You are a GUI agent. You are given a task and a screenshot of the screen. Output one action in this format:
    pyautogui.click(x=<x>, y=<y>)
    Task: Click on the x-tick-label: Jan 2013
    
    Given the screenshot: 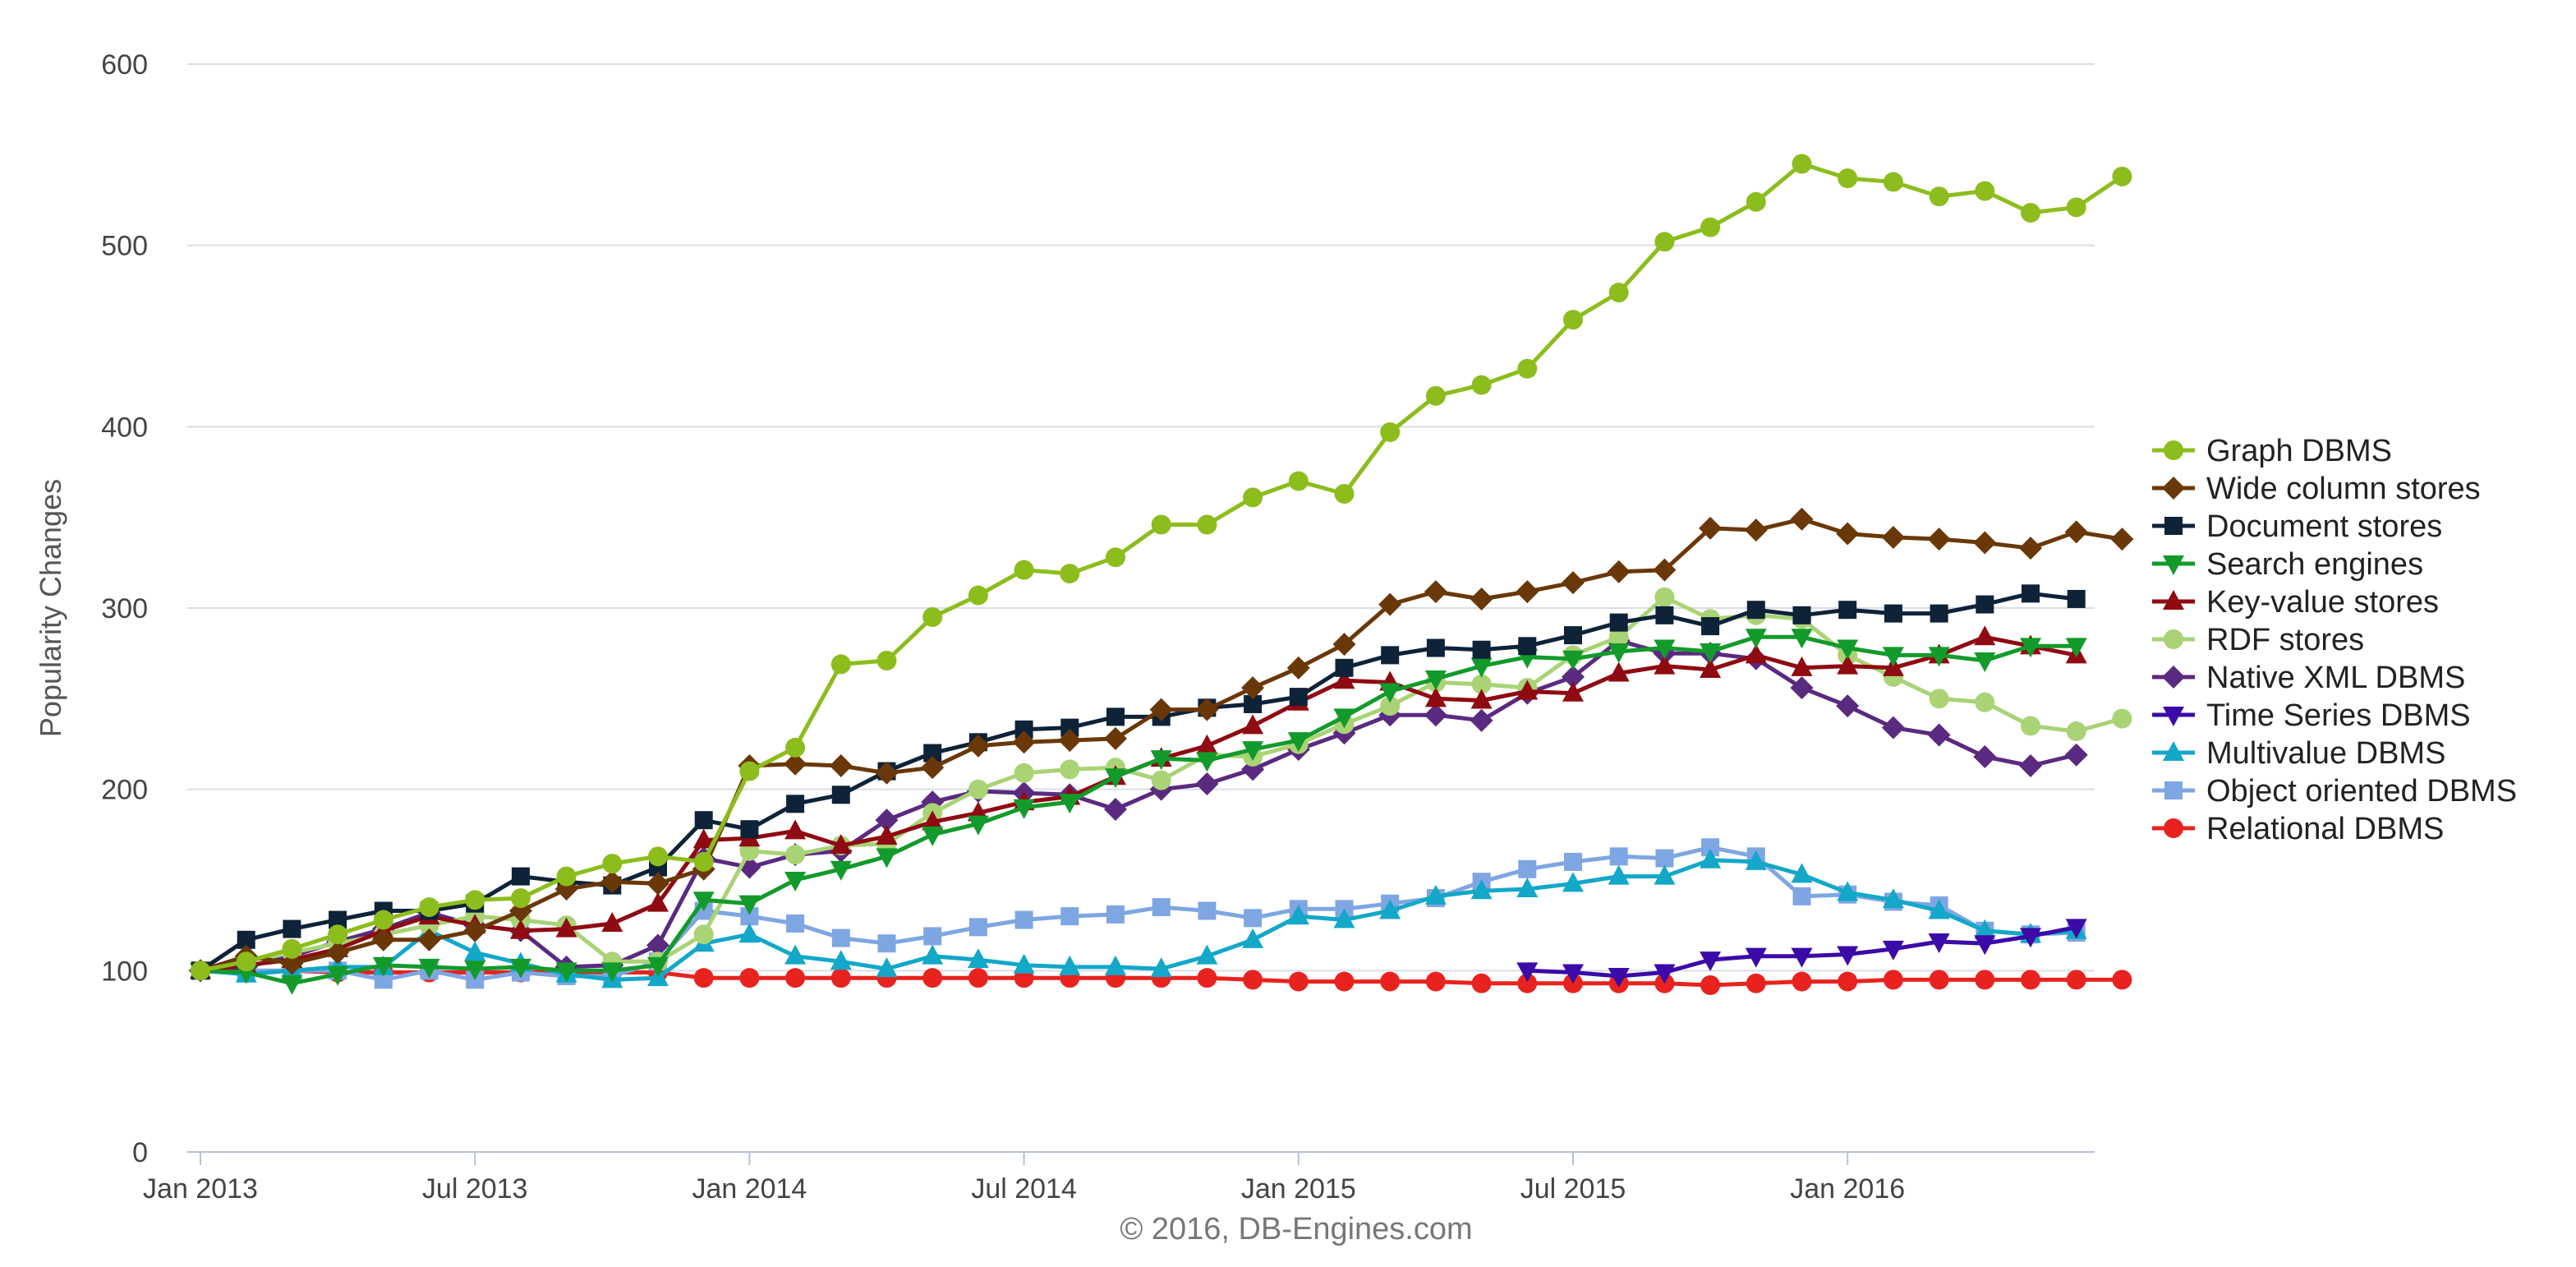 What is the action you would take?
    pyautogui.click(x=200, y=1189)
    